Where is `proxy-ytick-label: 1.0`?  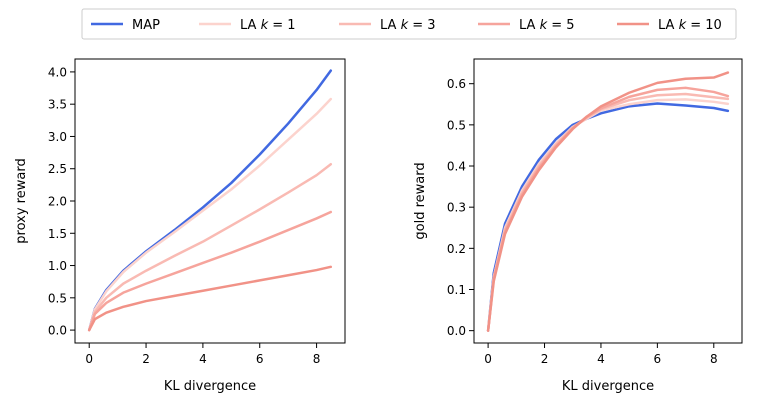 proxy-ytick-label: 1.0 is located at coordinates (57, 266).